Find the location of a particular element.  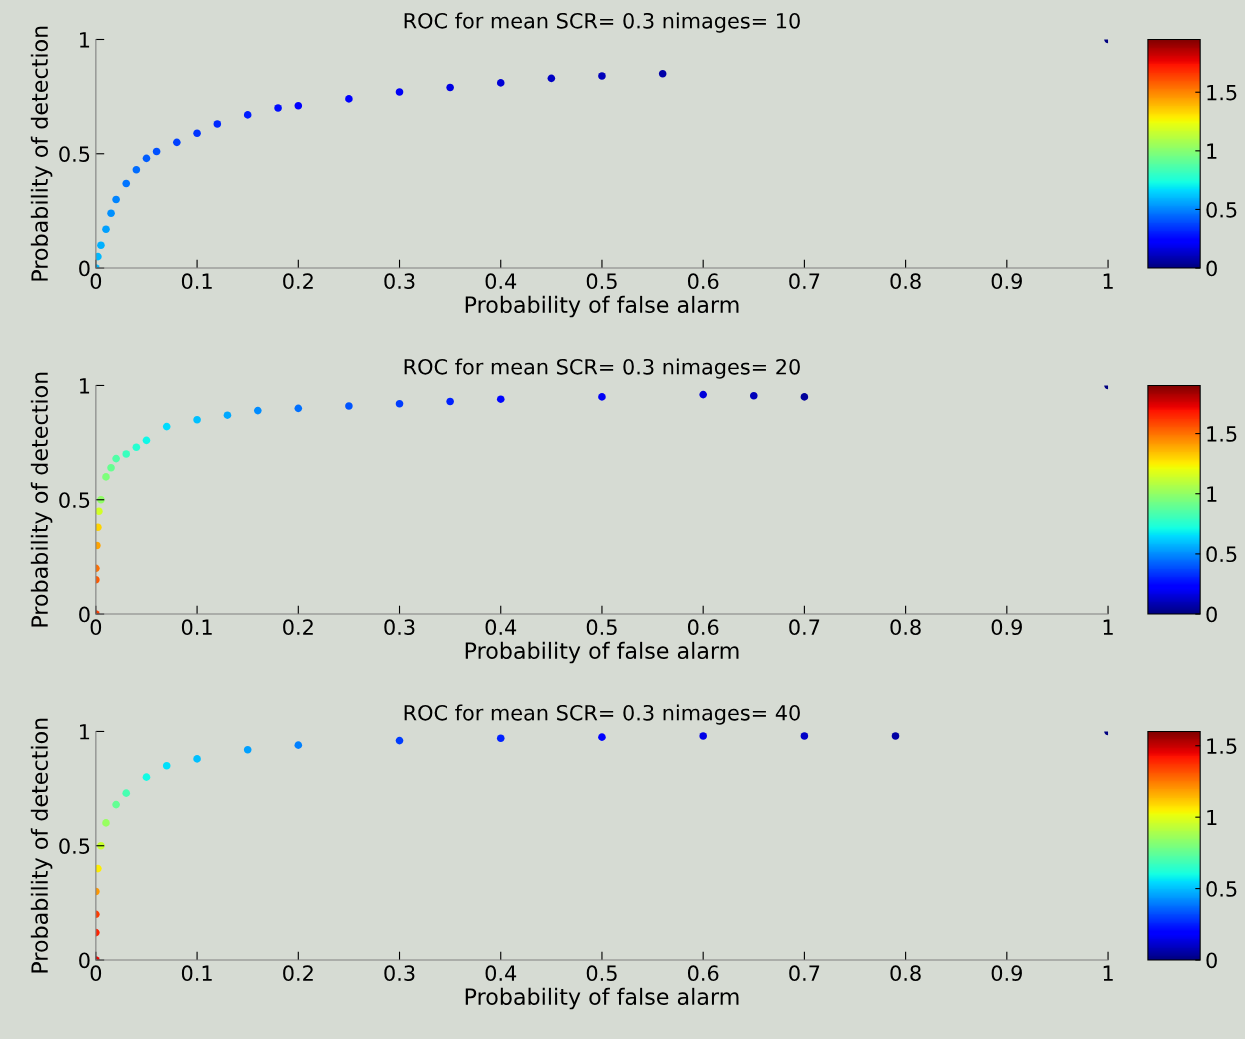

chart-title: ROC for mean SCR= 0.3 nimages= 20 is located at coordinates (602, 368).